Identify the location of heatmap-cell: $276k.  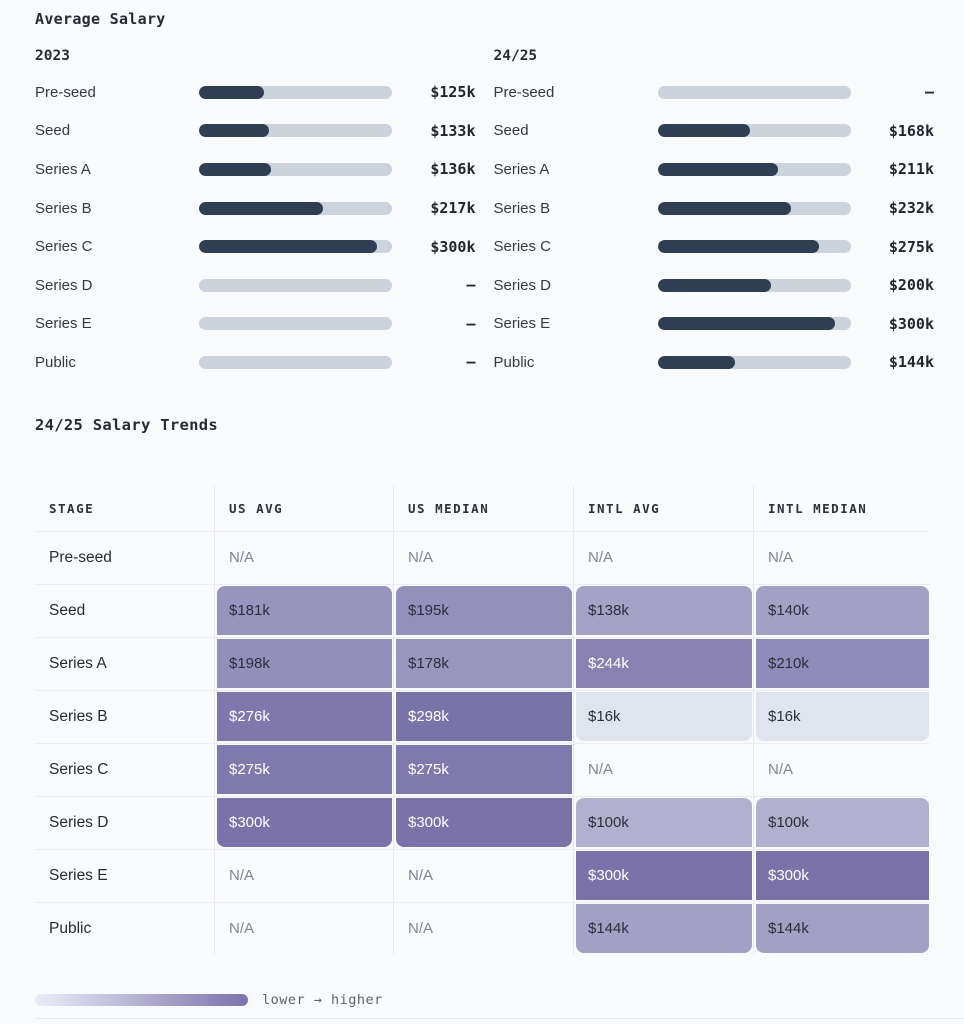
(304, 717).